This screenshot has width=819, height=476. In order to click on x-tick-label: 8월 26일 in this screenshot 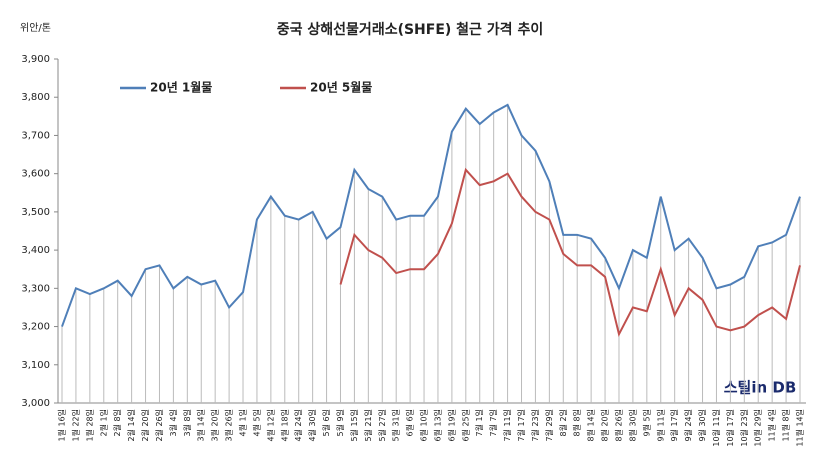, I will do `click(618, 425)`.